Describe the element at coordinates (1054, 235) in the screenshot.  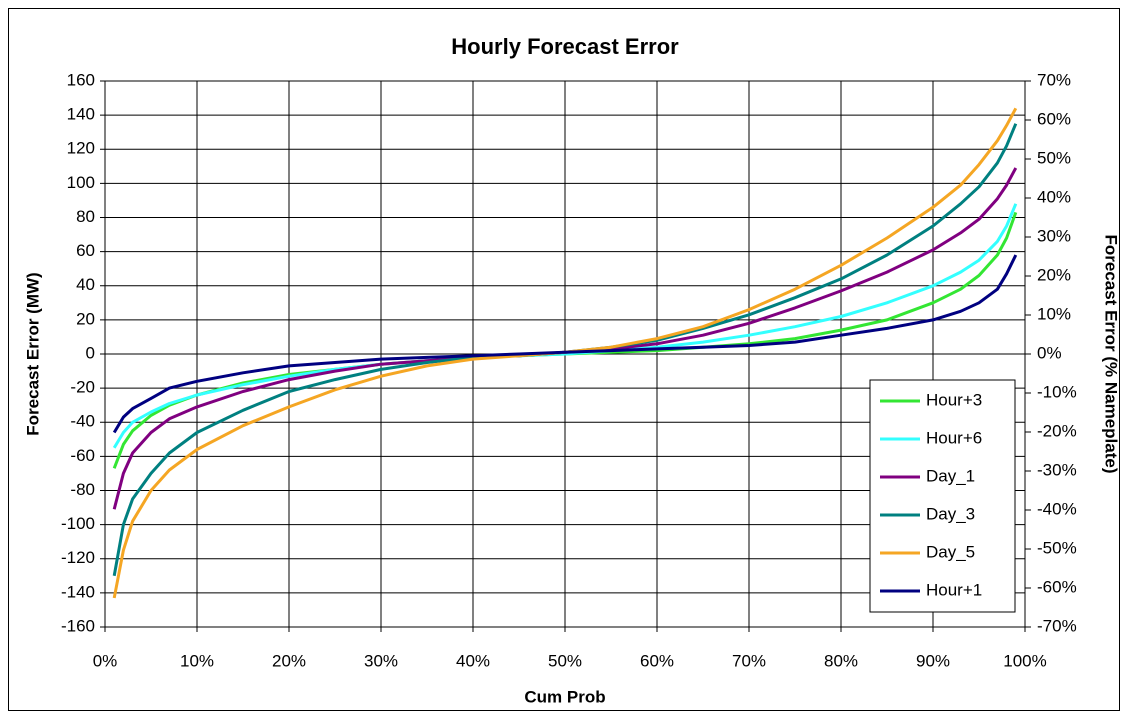
I see `y2-tick-label: 30%` at that location.